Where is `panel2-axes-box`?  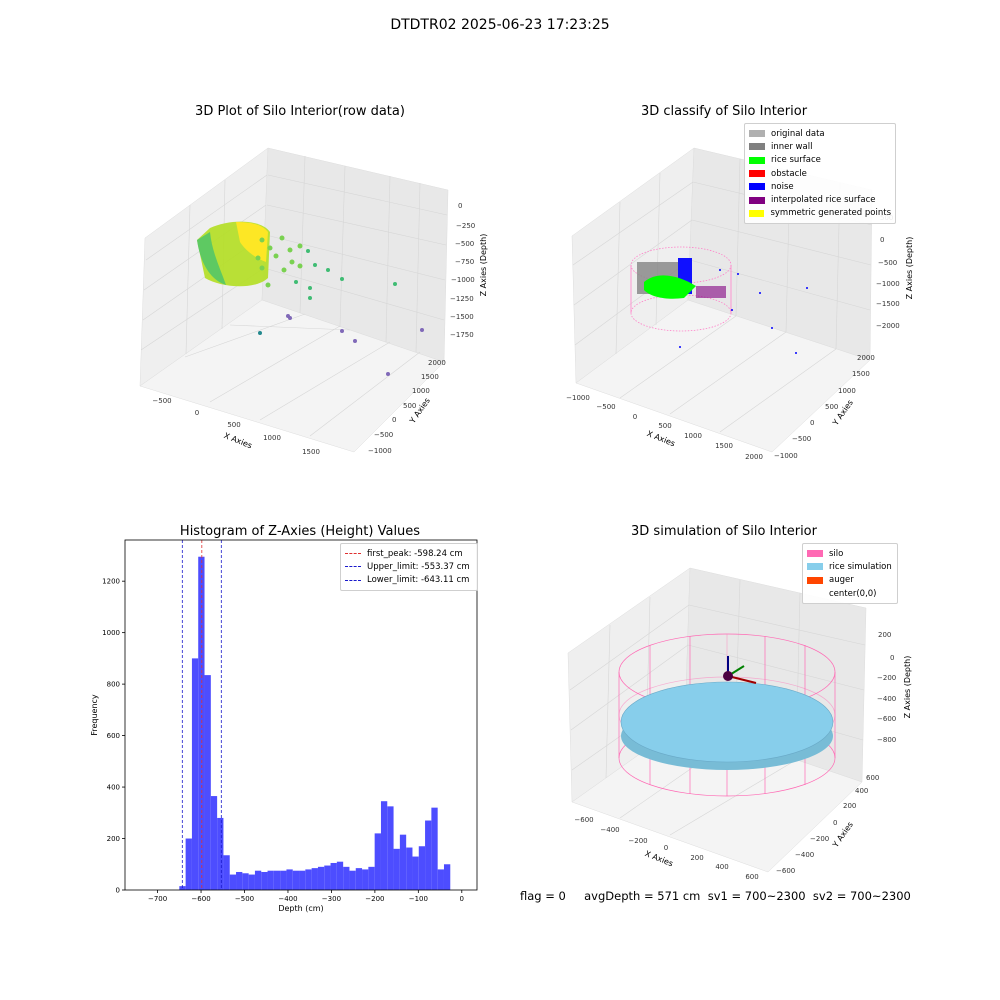
panel2-axes-box is located at coordinates (722, 300).